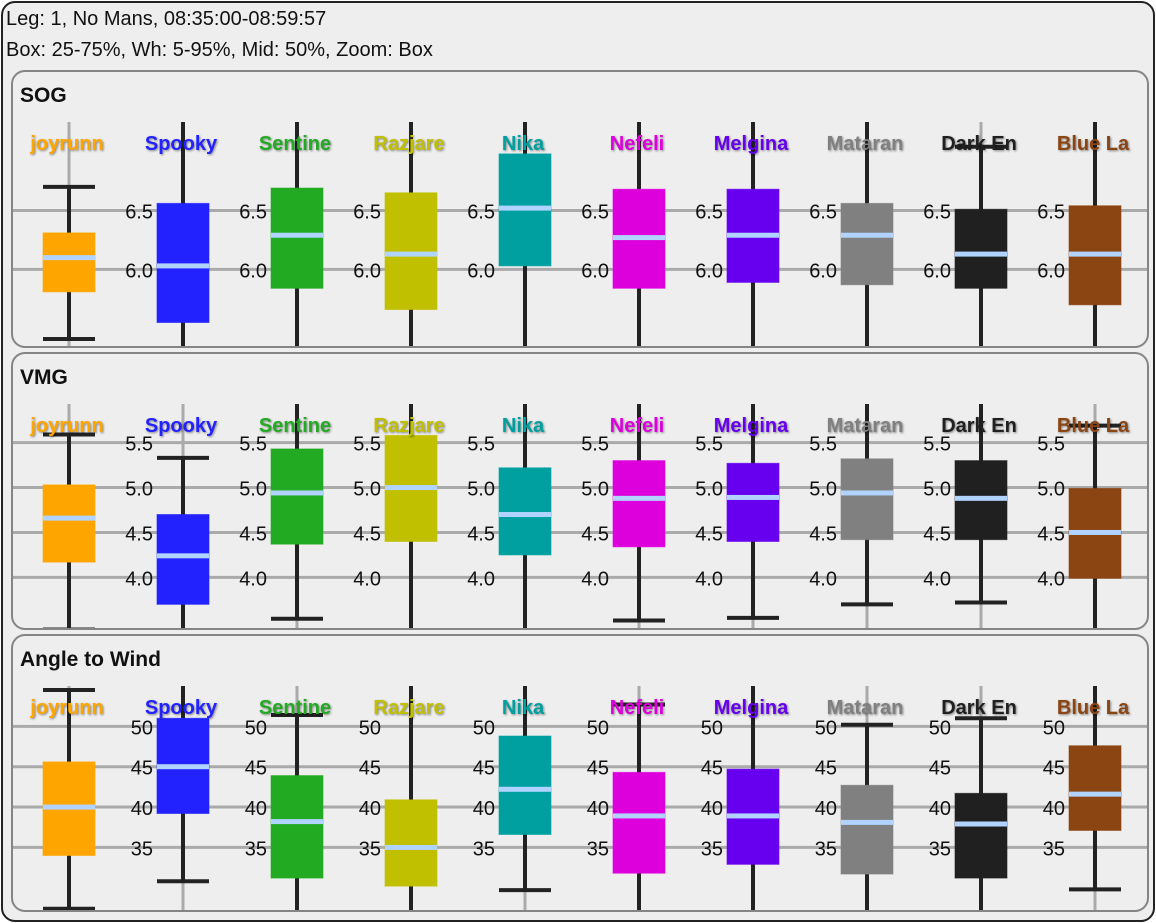 This screenshot has width=1156, height=923. What do you see at coordinates (867, 499) in the screenshot?
I see `box-Mataran` at bounding box center [867, 499].